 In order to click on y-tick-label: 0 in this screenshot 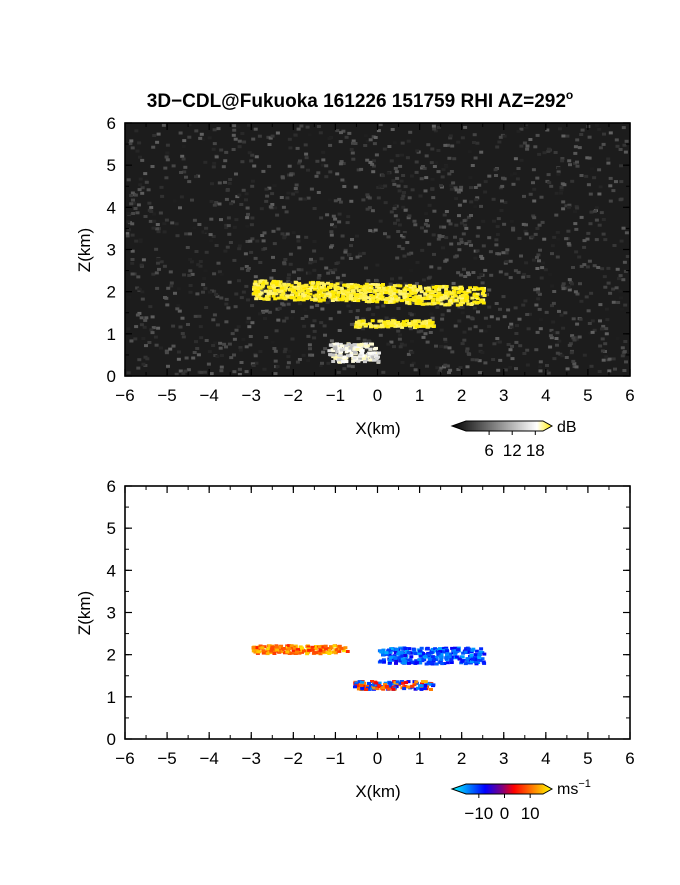, I will do `click(111, 739)`.